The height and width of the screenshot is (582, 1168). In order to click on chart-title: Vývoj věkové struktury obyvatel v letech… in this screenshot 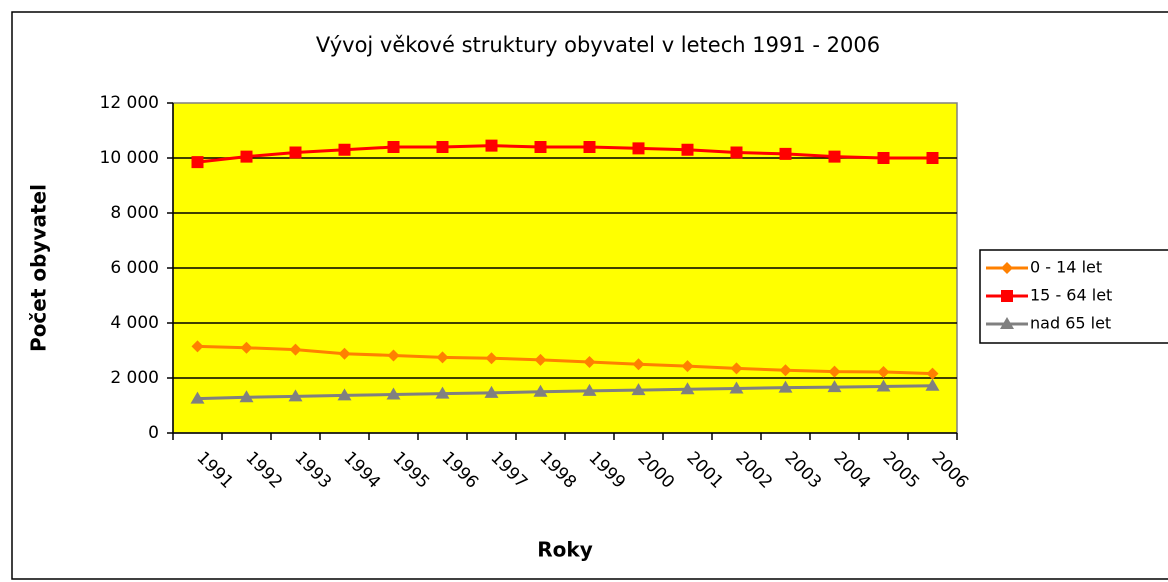, I will do `click(598, 45)`.